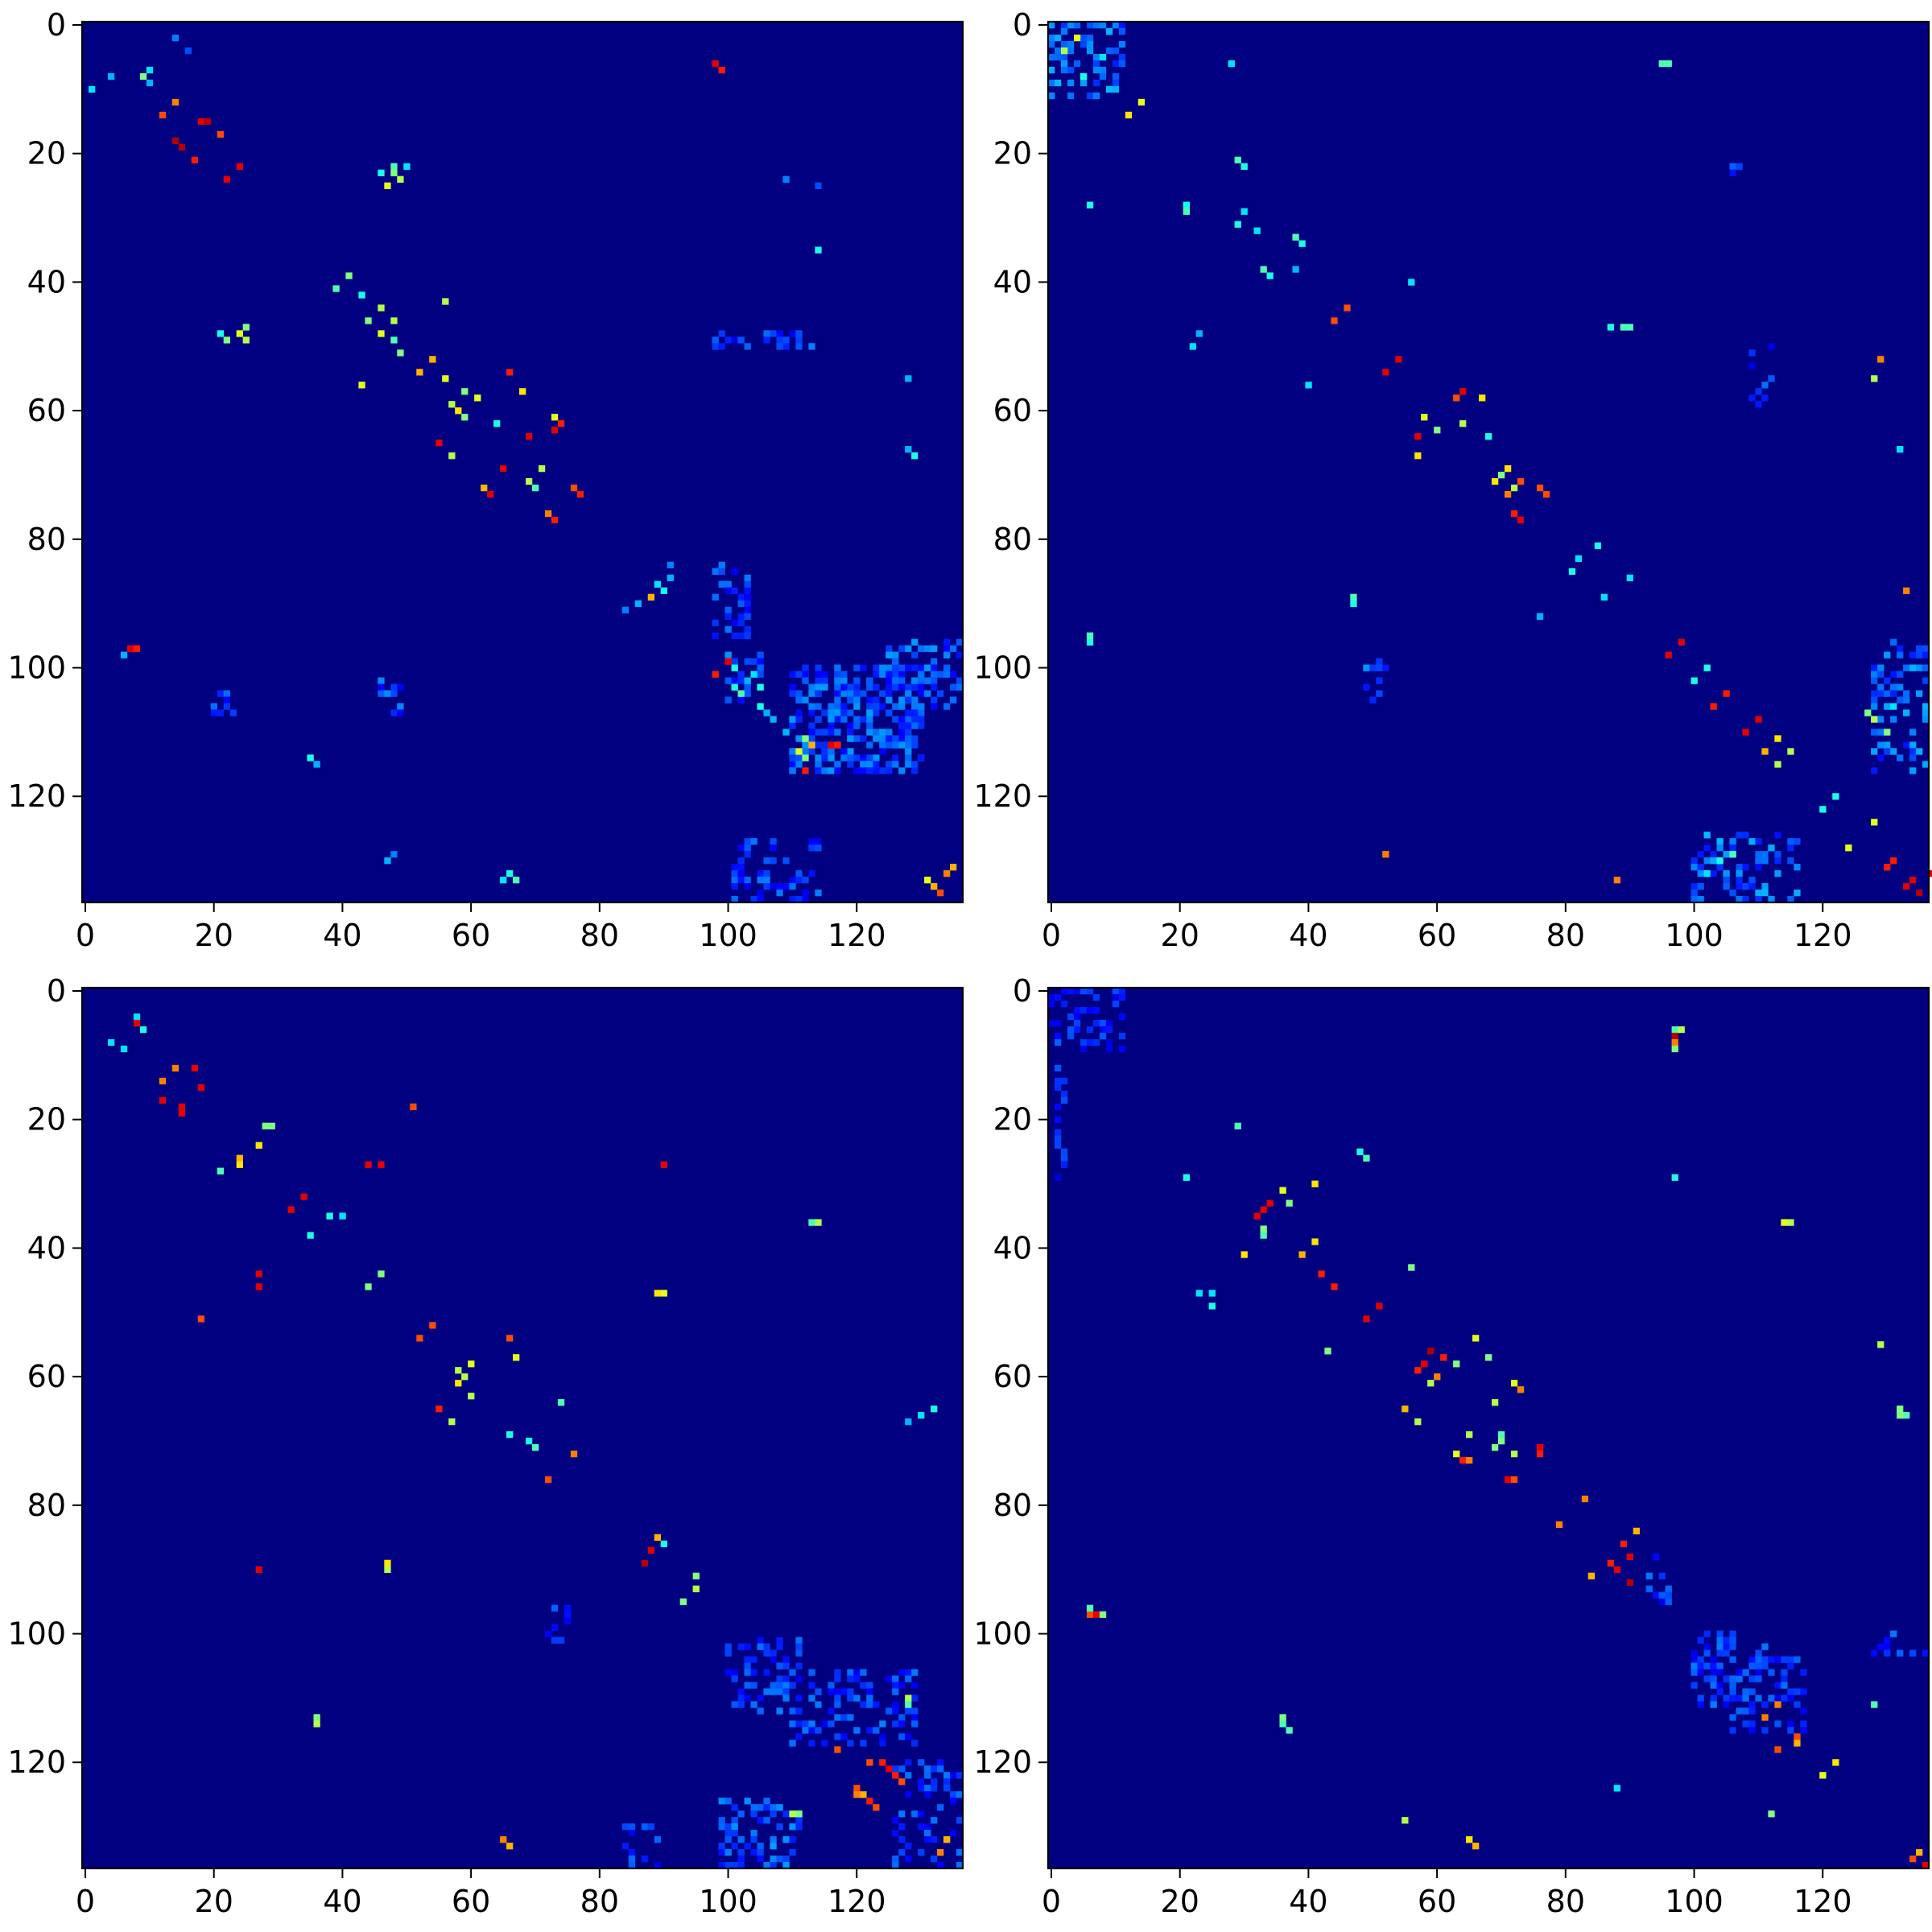 Image resolution: width=1932 pixels, height=1932 pixels. I want to click on y-tick-label: 20, so click(46, 1119).